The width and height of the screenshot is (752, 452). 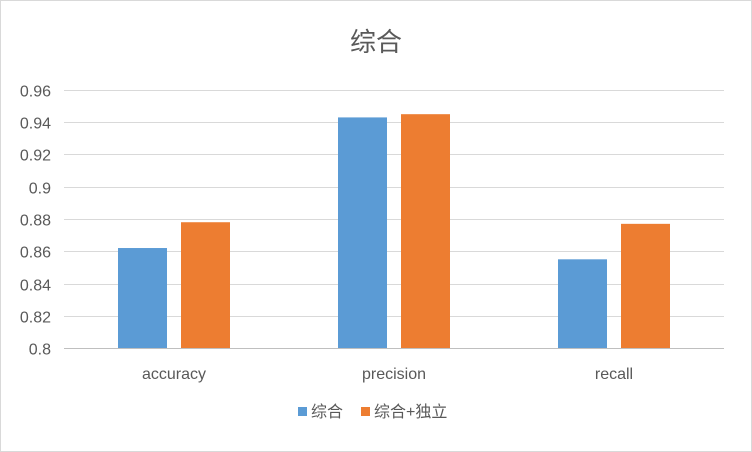 I want to click on legend-label: 综合+独立, so click(x=410, y=412).